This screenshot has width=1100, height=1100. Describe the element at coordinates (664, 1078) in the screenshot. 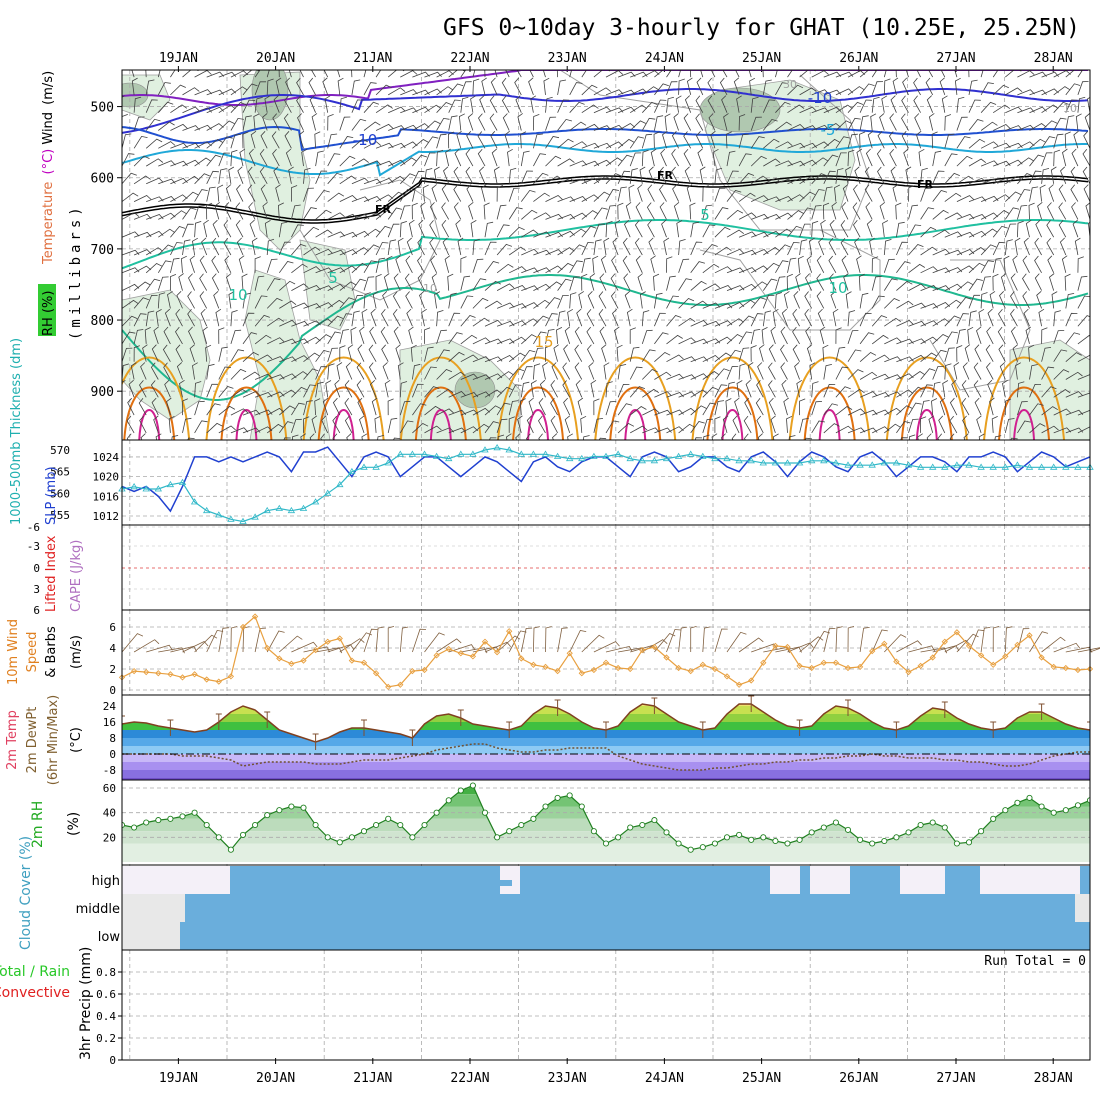

I see `date-label-bottom: 24JAN` at that location.